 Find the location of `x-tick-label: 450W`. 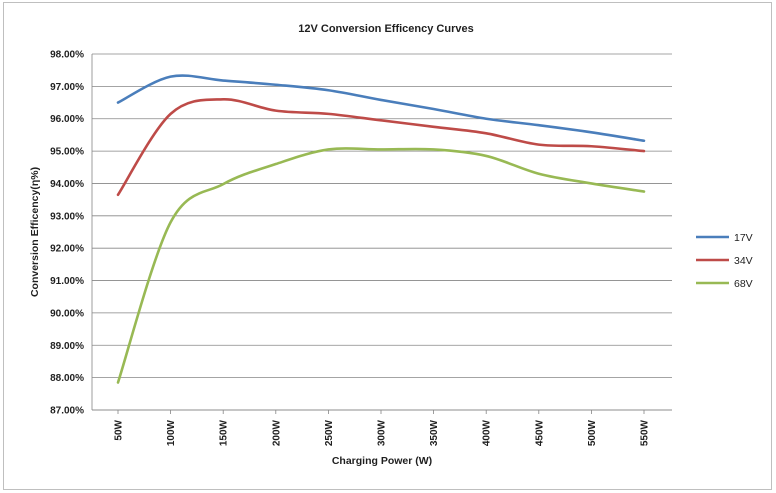

x-tick-label: 450W is located at coordinates (539, 432).